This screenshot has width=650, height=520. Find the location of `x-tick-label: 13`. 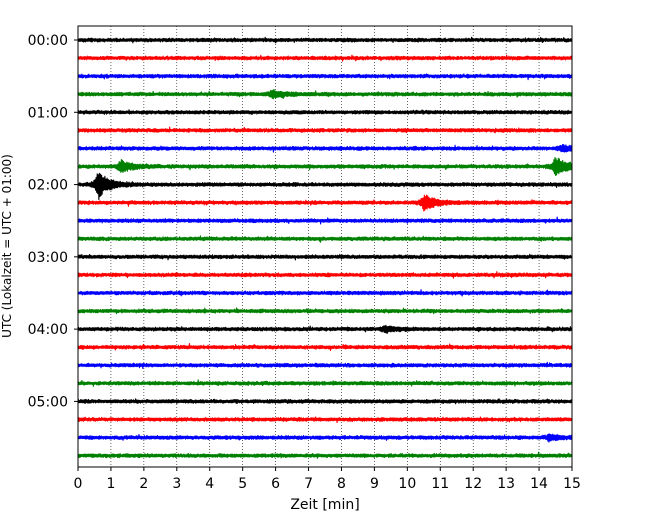

x-tick-label: 13 is located at coordinates (506, 484).